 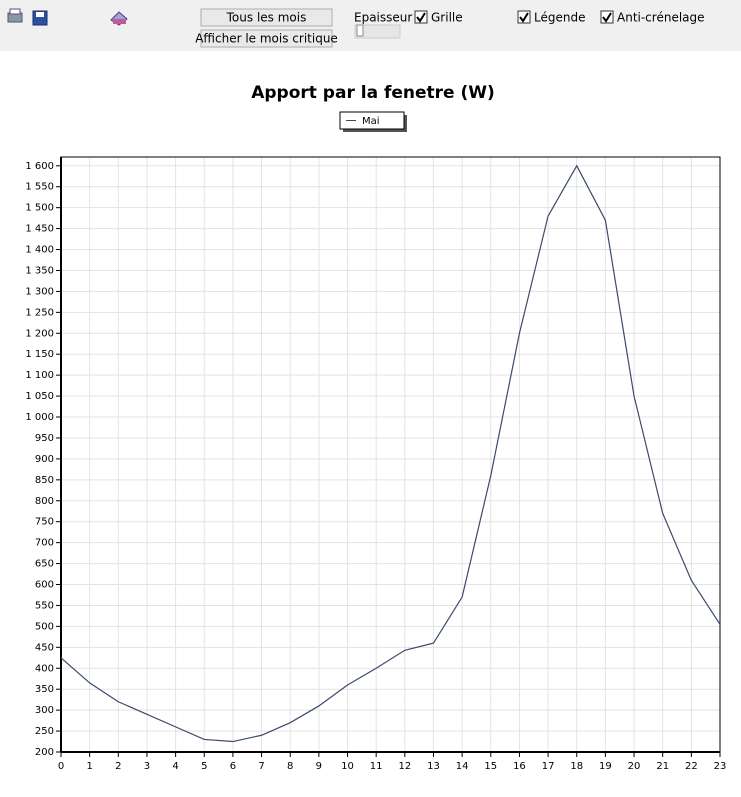 I want to click on x-tick-label: 3, so click(x=147, y=766).